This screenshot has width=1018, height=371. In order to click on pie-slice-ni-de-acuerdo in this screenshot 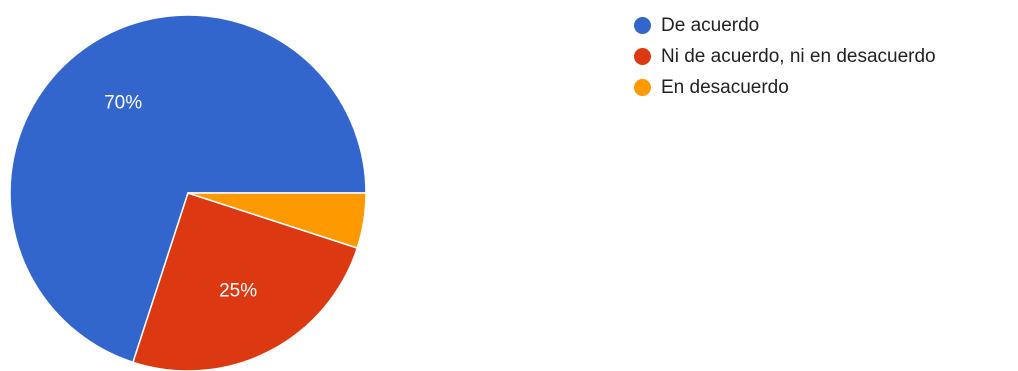, I will do `click(245, 281)`.